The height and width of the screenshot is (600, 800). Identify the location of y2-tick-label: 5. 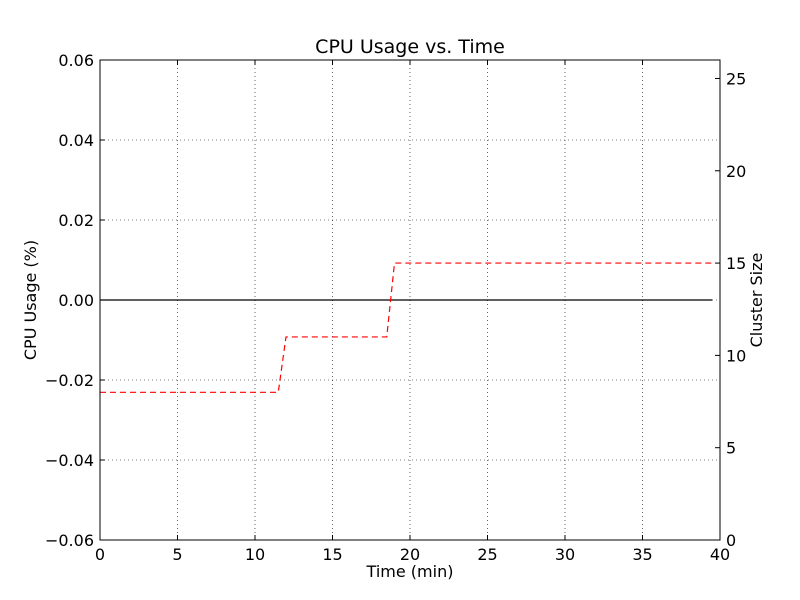
(731, 448).